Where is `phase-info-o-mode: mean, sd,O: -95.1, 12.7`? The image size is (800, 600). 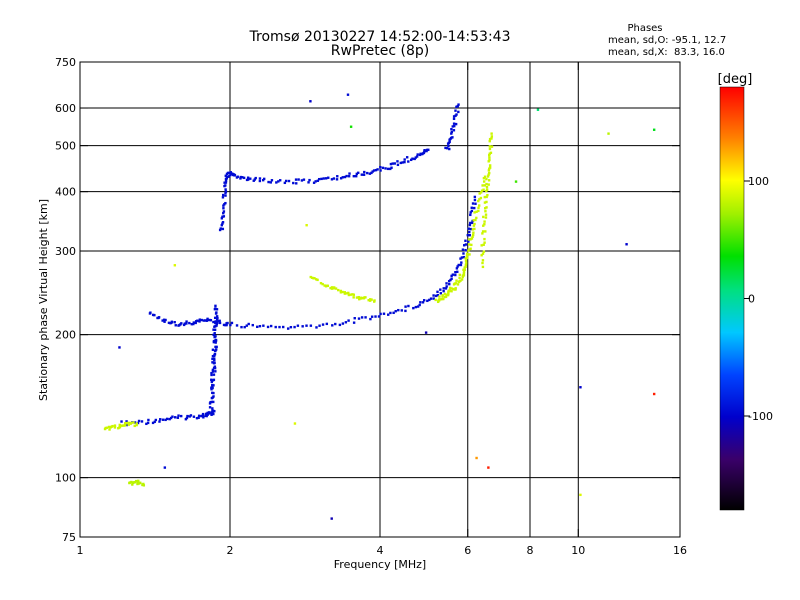 phase-info-o-mode: mean, sd,O: -95.1, 12.7 is located at coordinates (667, 40).